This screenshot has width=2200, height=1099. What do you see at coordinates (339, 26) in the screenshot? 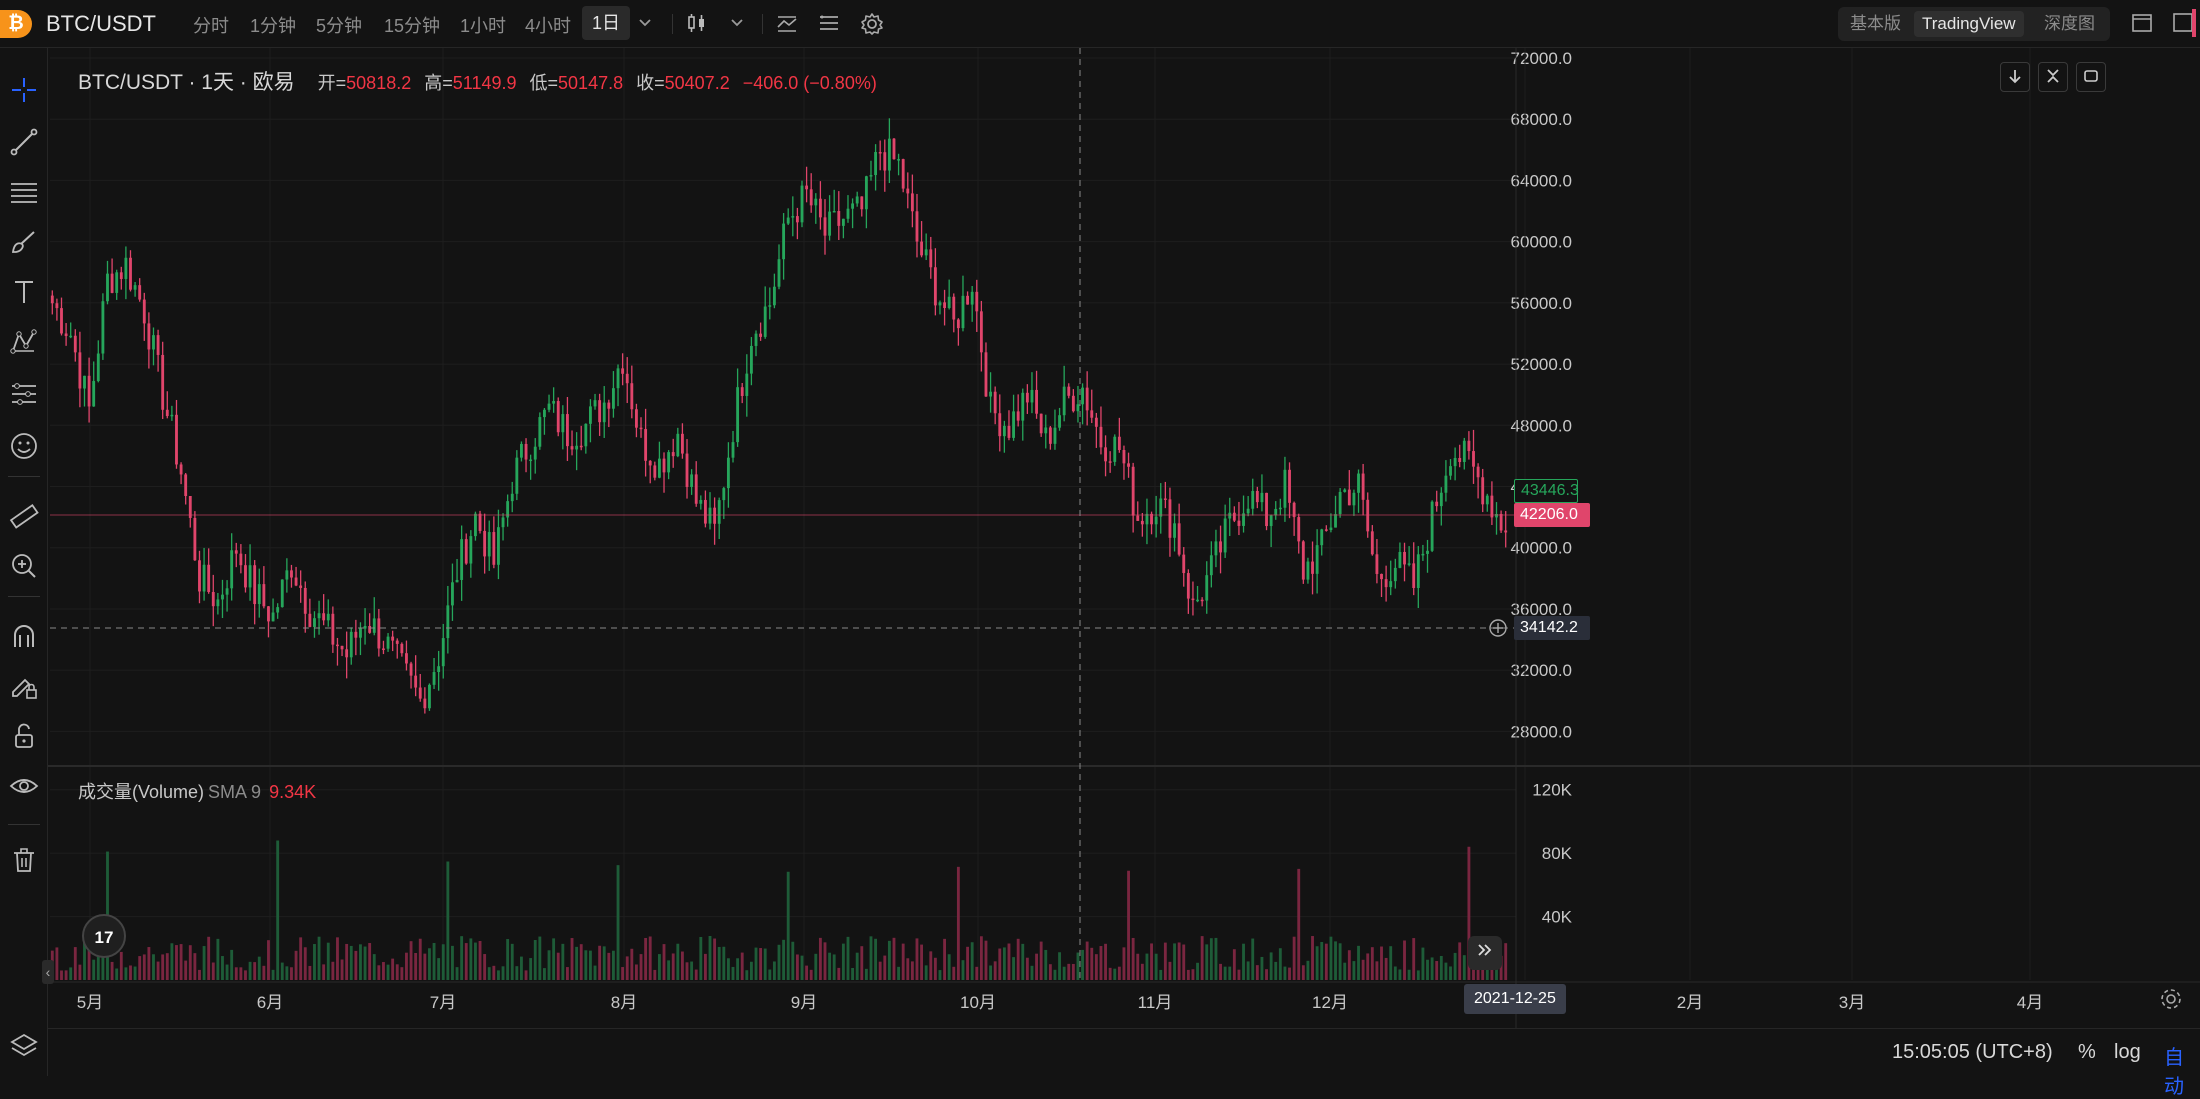
I see `timeframe-5m: 5分钟` at bounding box center [339, 26].